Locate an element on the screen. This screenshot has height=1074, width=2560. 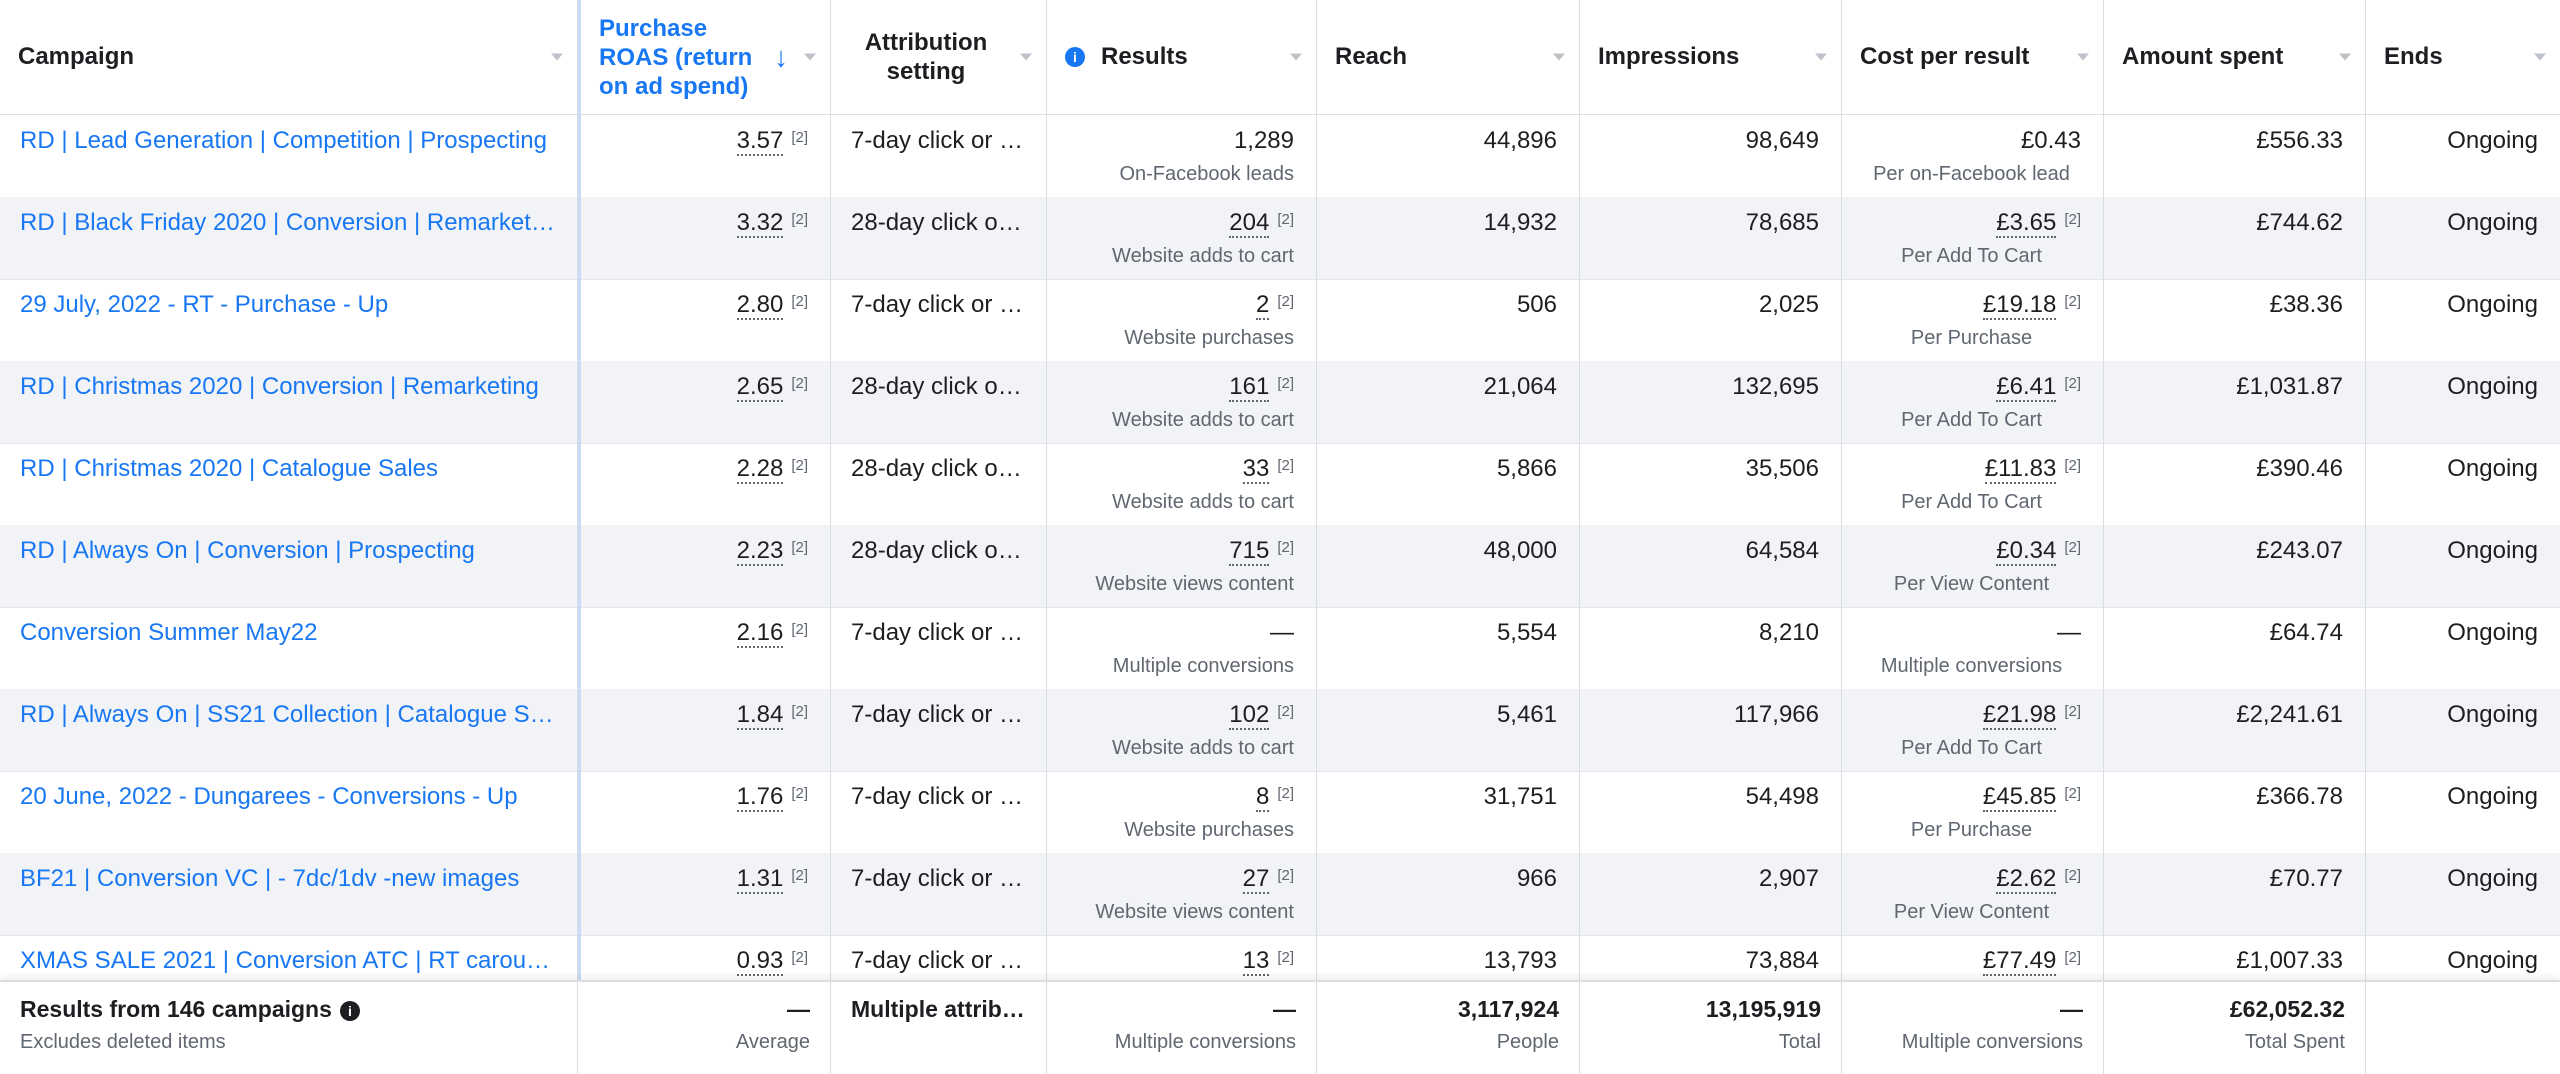
results-type: Website purchases is located at coordinates (1209, 830).